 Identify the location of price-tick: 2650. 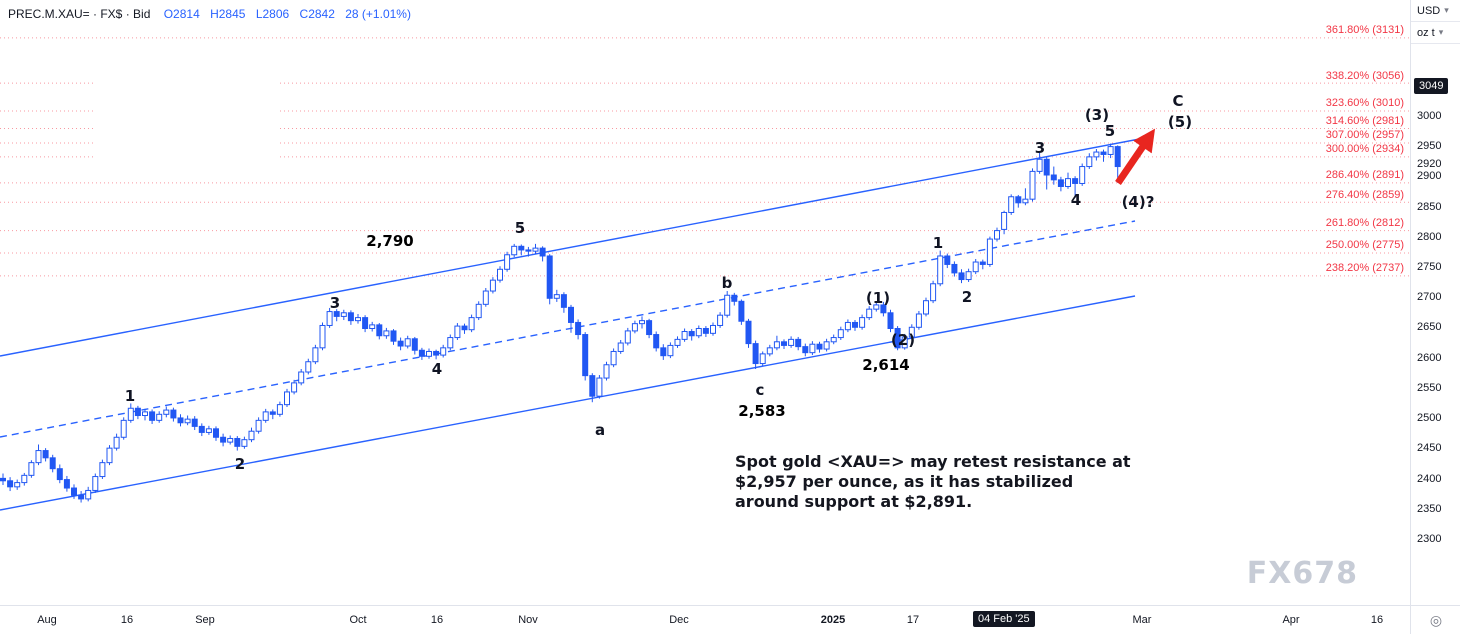
(1429, 327).